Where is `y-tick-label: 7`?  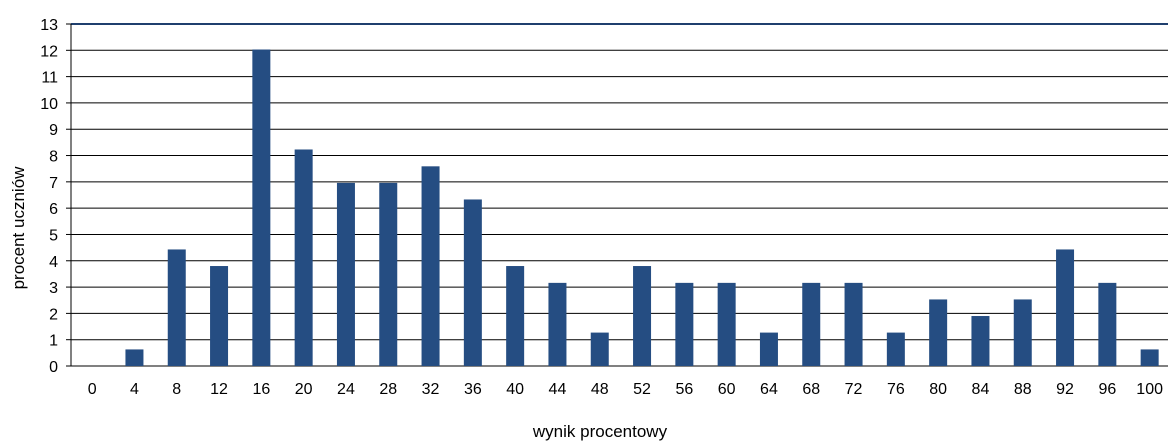 y-tick-label: 7 is located at coordinates (53, 183).